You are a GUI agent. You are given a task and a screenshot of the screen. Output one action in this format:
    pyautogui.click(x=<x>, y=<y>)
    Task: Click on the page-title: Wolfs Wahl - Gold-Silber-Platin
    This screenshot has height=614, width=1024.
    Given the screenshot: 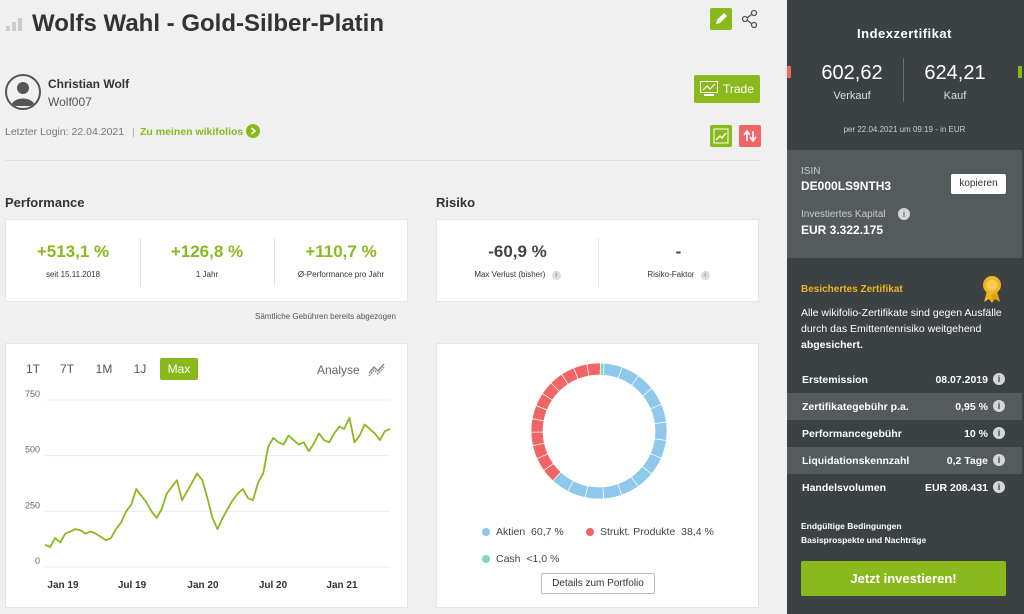 What is the action you would take?
    pyautogui.click(x=208, y=23)
    